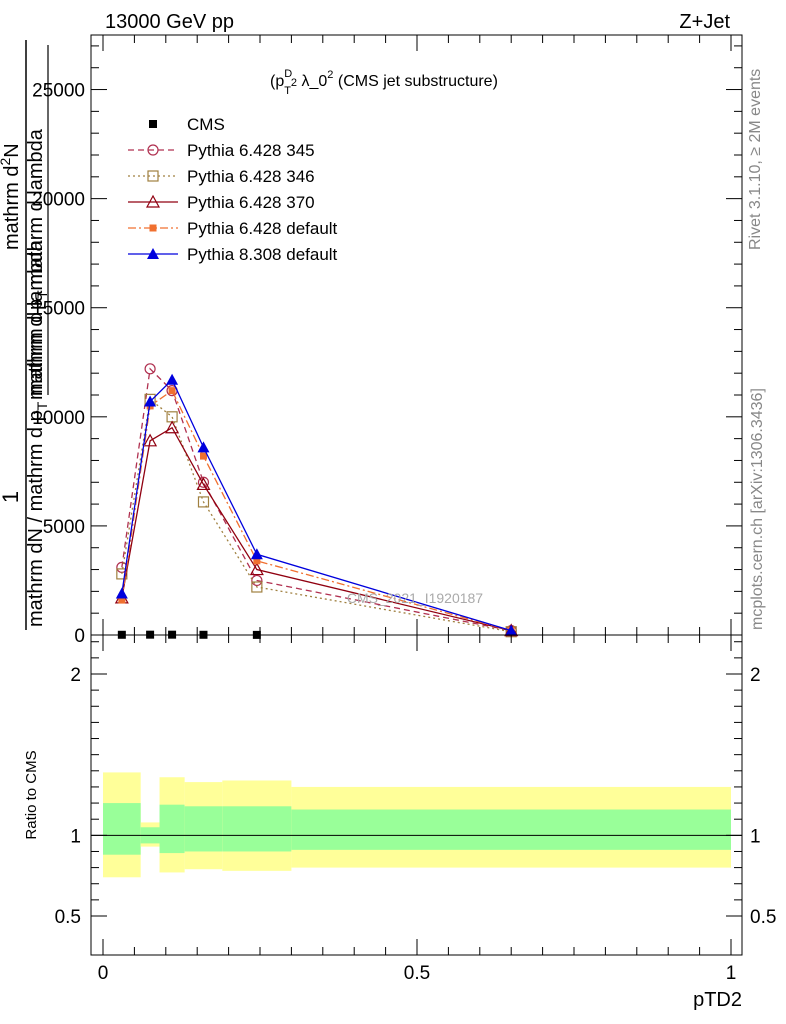 Image resolution: width=786 pixels, height=1024 pixels. What do you see at coordinates (79, 636) in the screenshot?
I see `main-y-tick-label: 0` at bounding box center [79, 636].